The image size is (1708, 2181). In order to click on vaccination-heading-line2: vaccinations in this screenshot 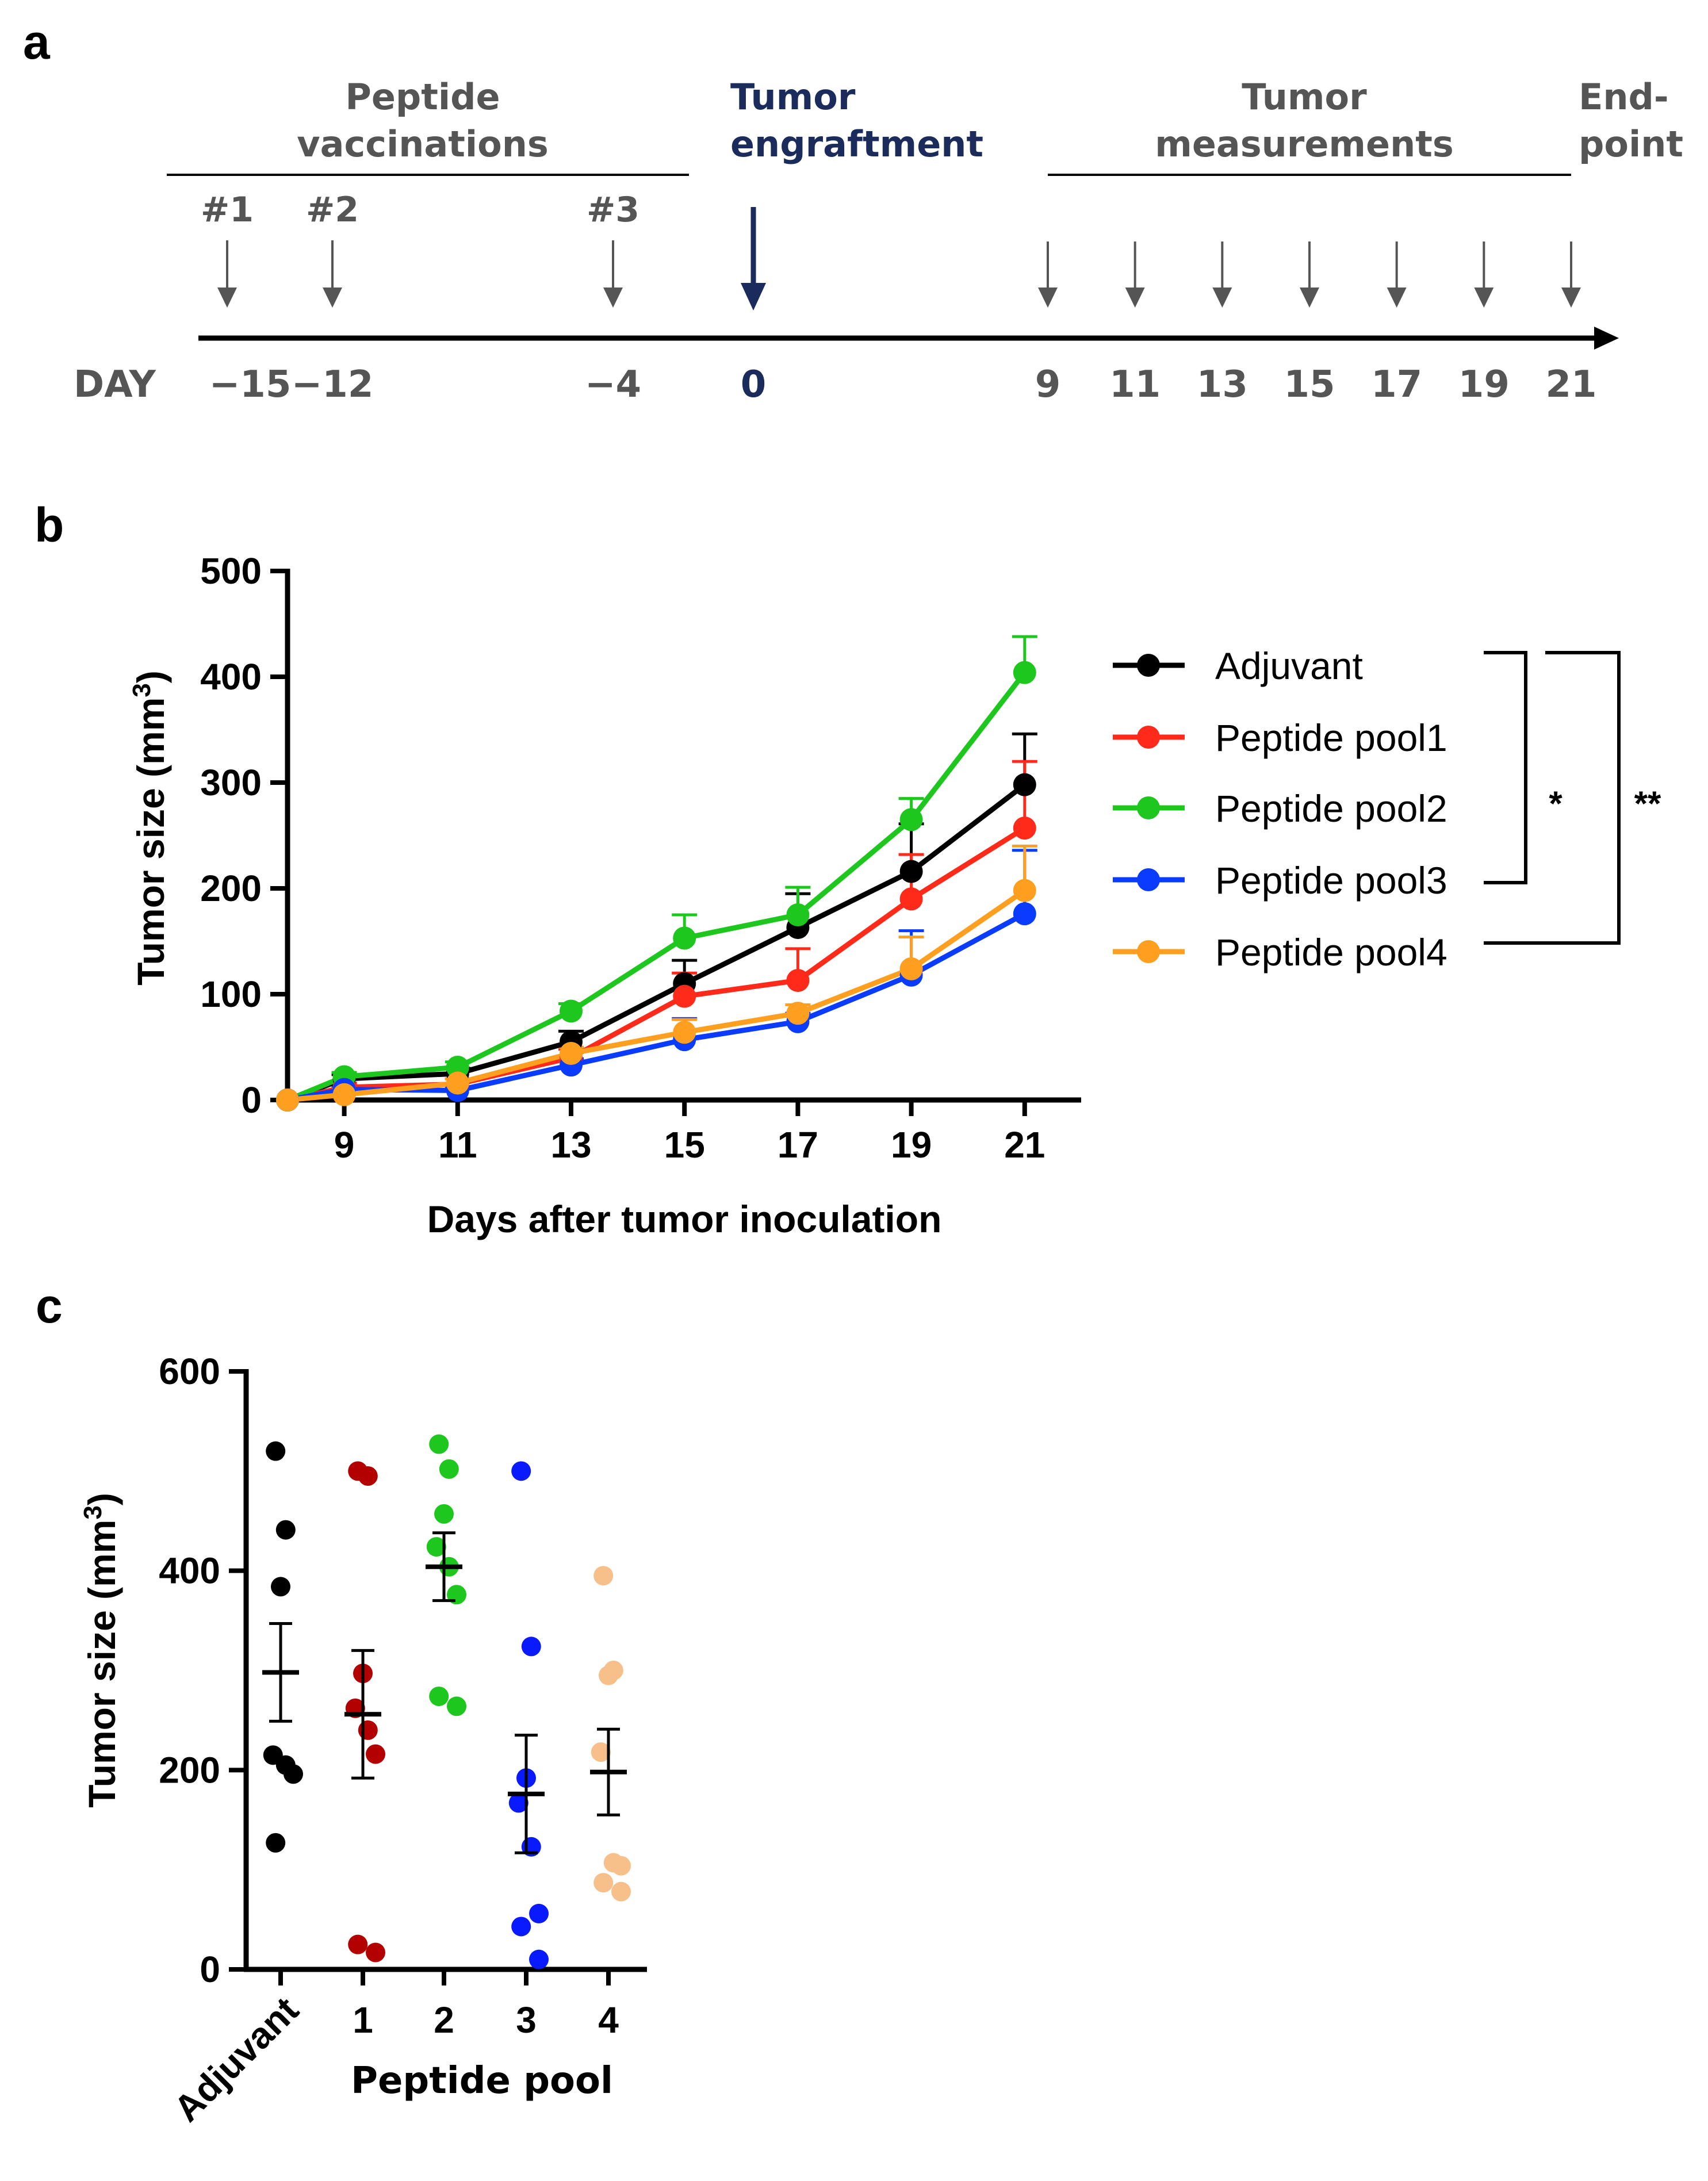, I will do `click(423, 144)`.